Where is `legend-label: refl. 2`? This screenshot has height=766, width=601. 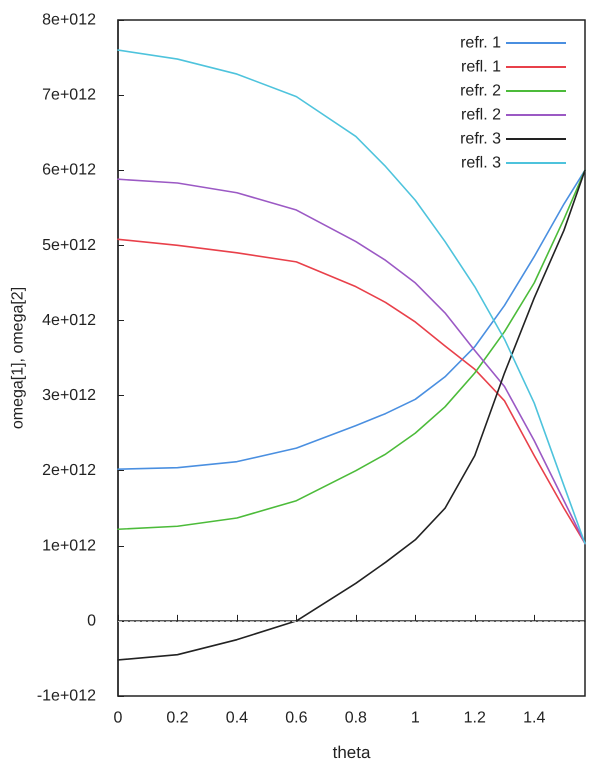
legend-label: refl. 2 is located at coordinates (481, 115).